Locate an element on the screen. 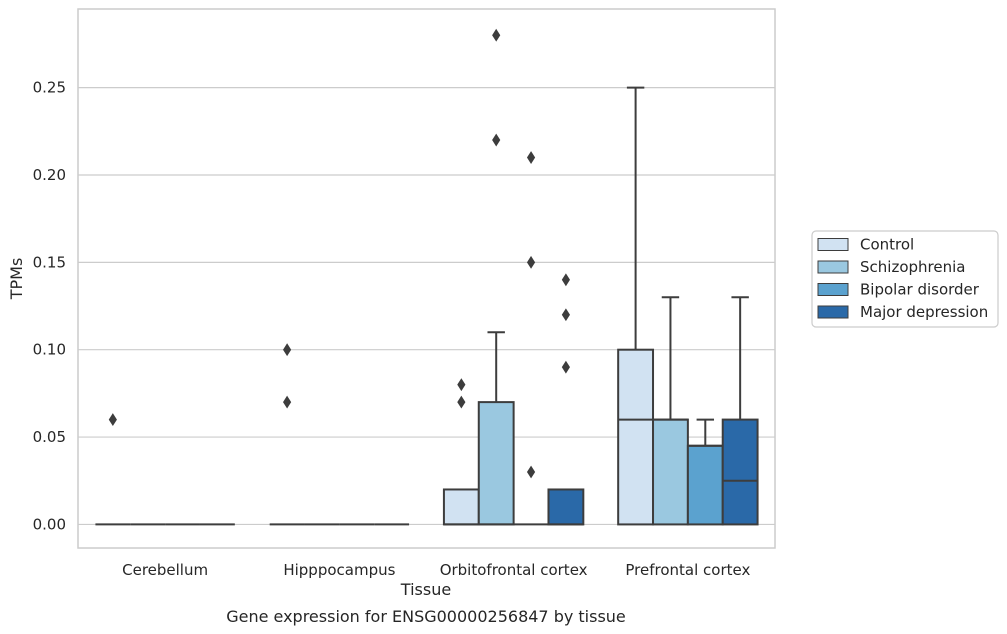 This screenshot has height=634, width=1007. legend-entry-label: Schizophrenia is located at coordinates (912, 267).